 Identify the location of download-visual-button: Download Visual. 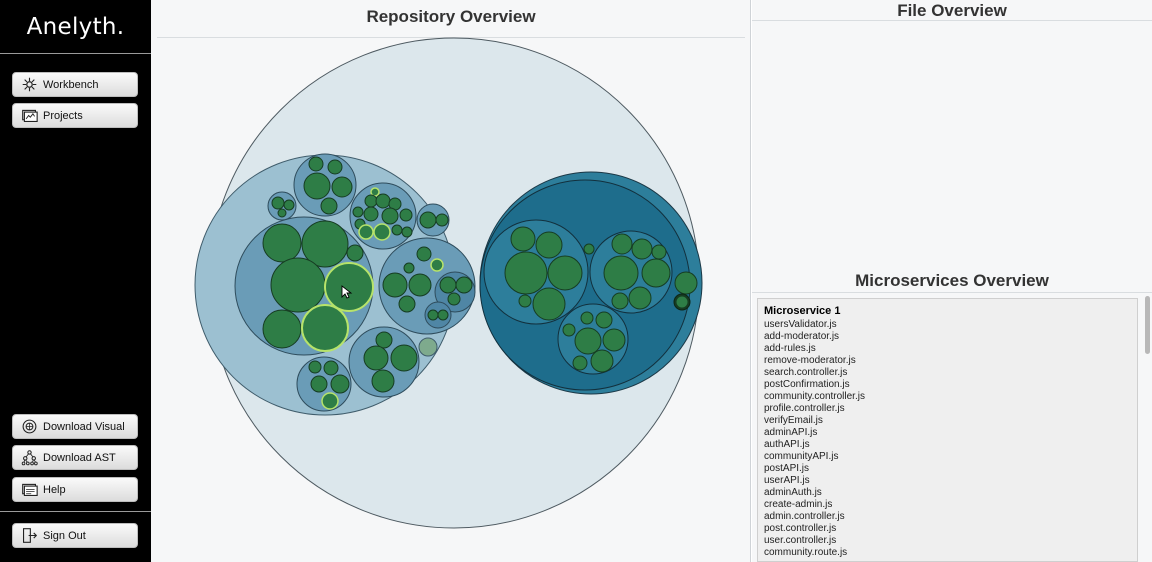
(75, 426).